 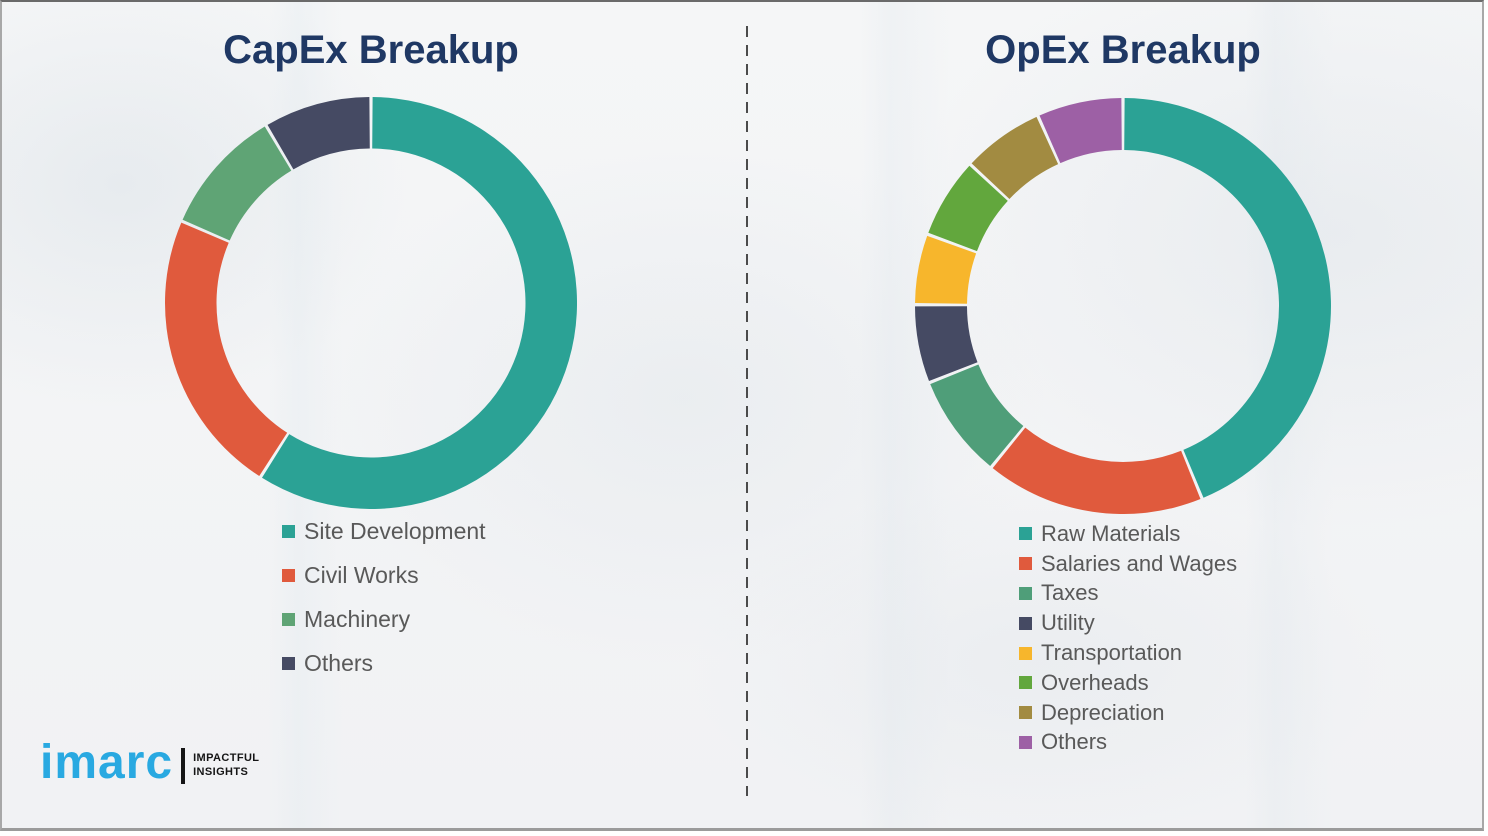 What do you see at coordinates (107, 762) in the screenshot?
I see `imarc-logo-text: imarc` at bounding box center [107, 762].